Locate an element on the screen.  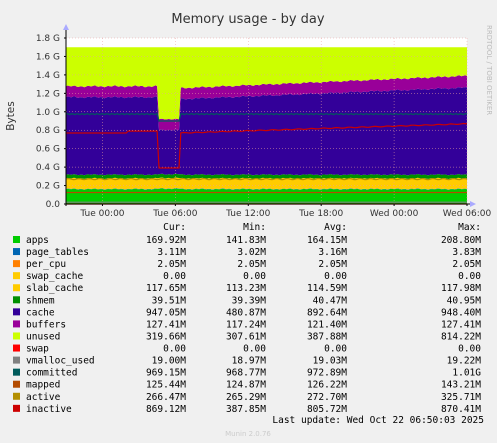
legend-avg-cache: 892.64M is located at coordinates (327, 312).